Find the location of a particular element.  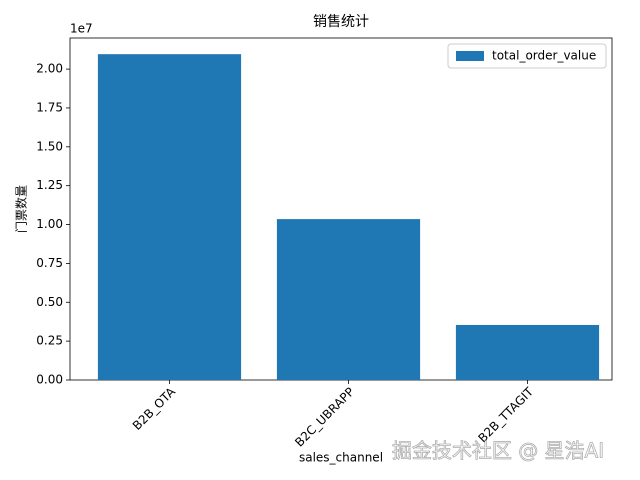

y-axis-label: 门票数量 is located at coordinates (21, 209).